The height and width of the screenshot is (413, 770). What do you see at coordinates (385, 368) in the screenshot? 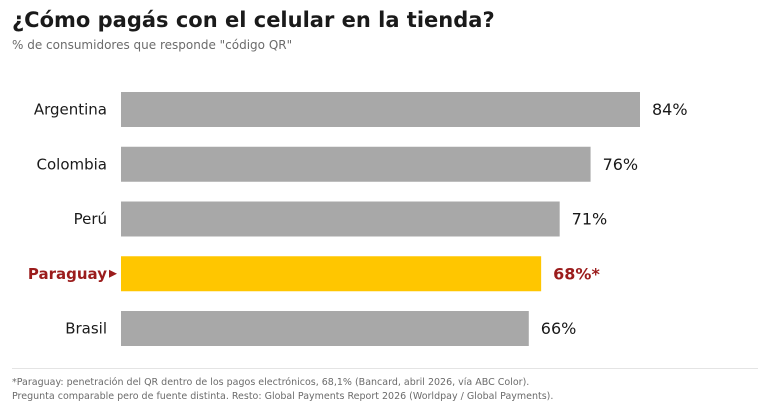
I see `footnote-divider` at bounding box center [385, 368].